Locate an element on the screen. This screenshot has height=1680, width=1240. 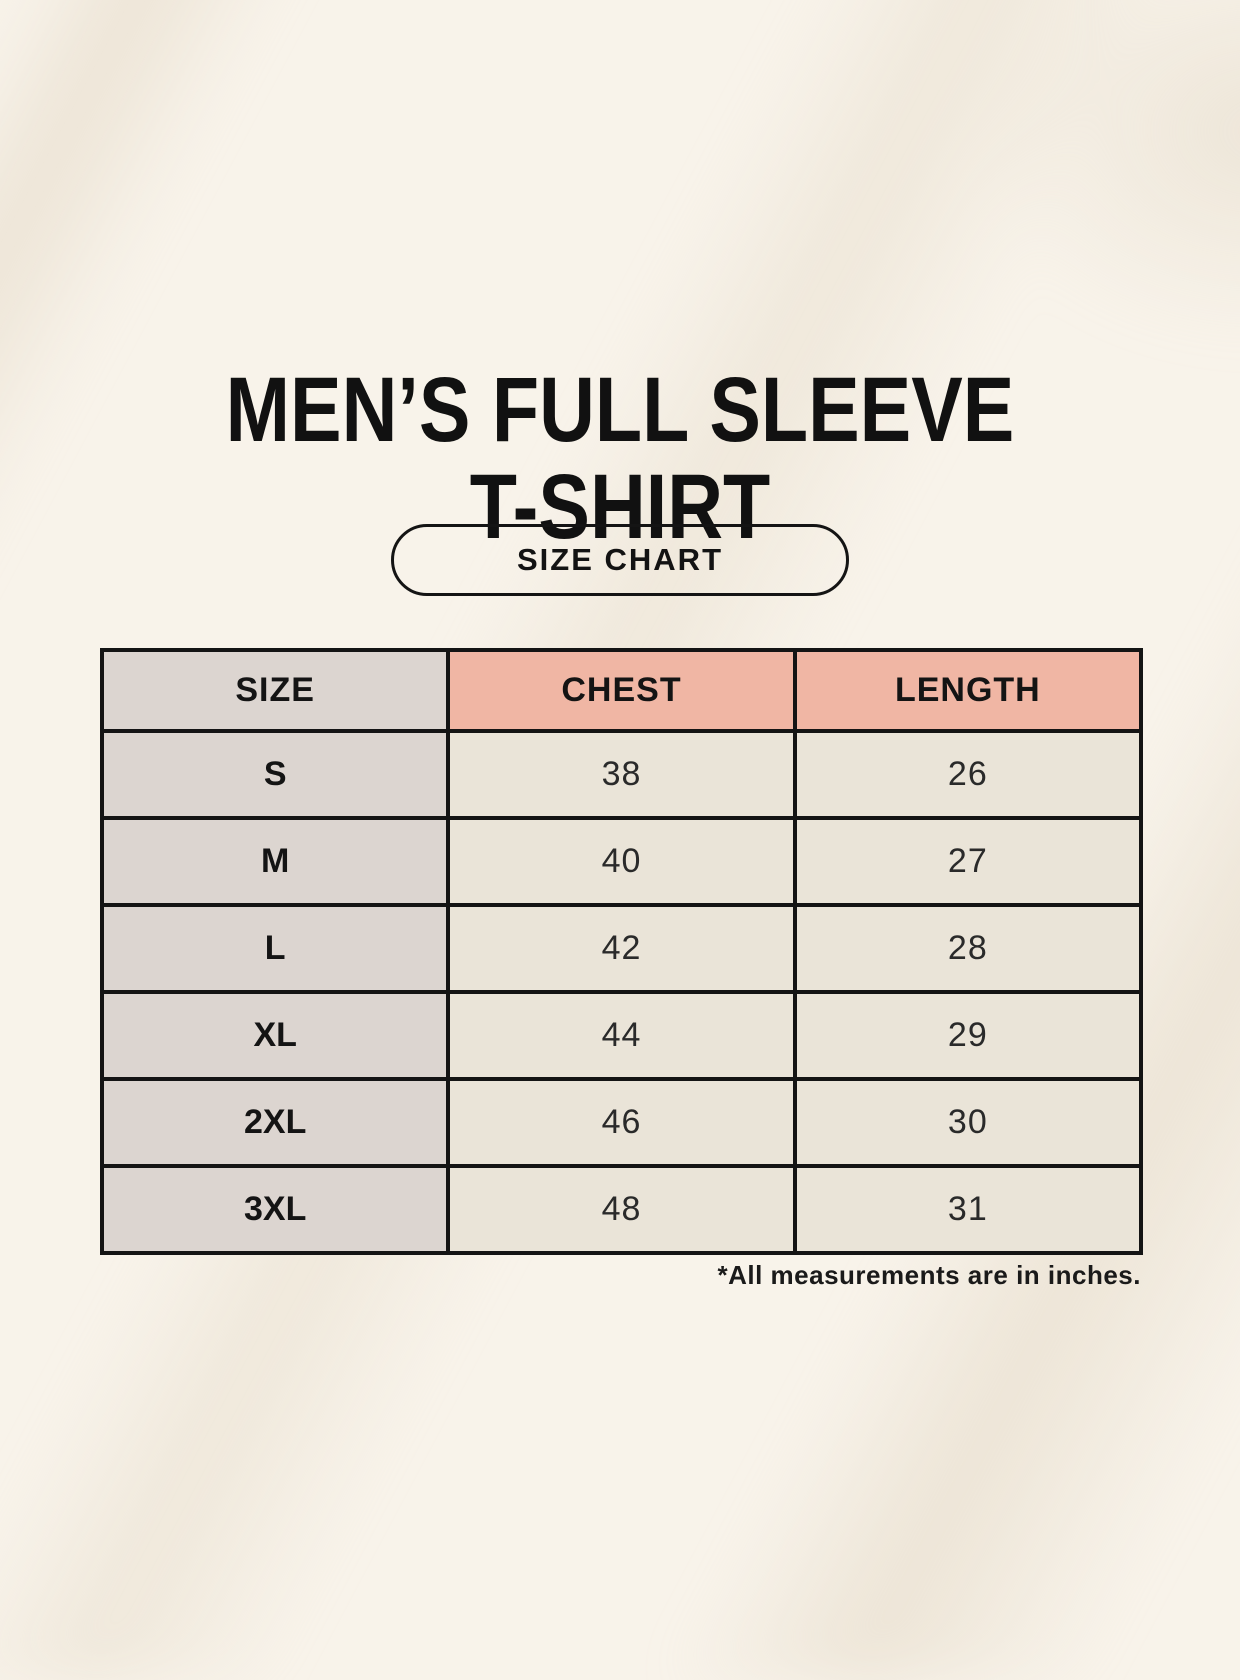
table-row: XL 44 29 is located at coordinates (621, 1035).